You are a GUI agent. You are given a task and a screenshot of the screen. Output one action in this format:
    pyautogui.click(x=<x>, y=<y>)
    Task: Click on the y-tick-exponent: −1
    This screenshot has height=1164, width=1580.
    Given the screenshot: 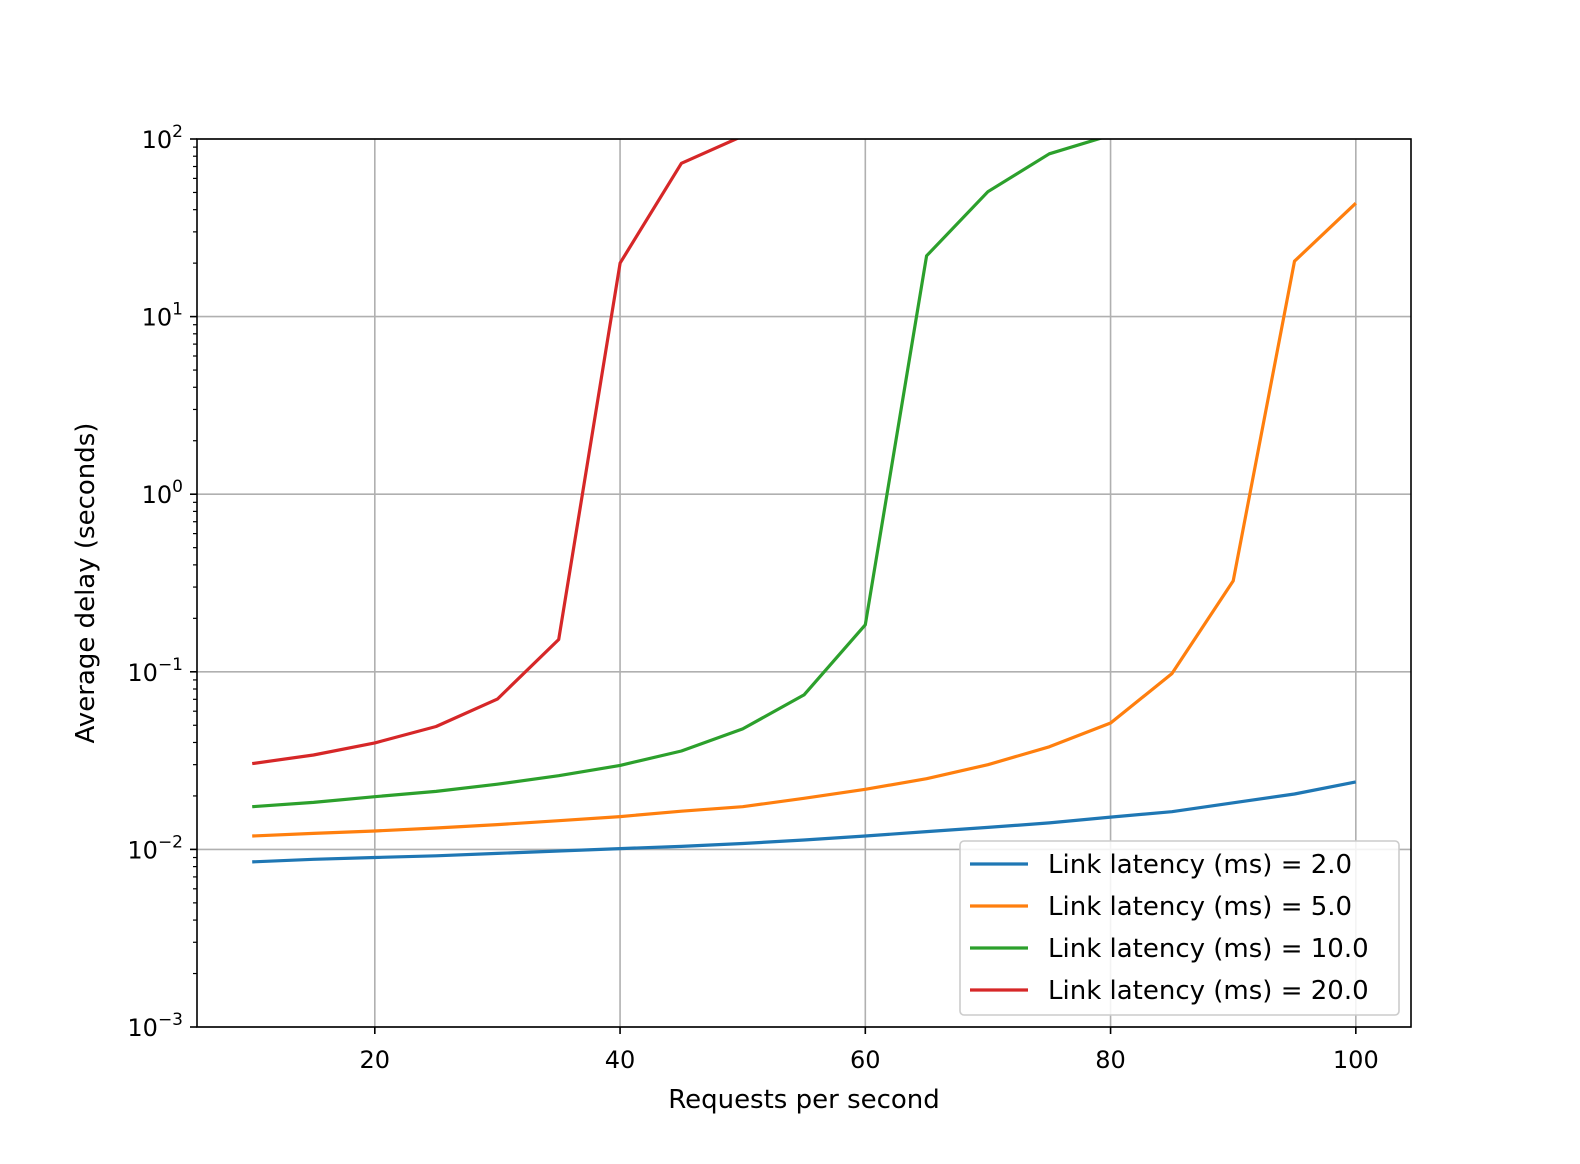 What is the action you would take?
    pyautogui.click(x=170, y=665)
    